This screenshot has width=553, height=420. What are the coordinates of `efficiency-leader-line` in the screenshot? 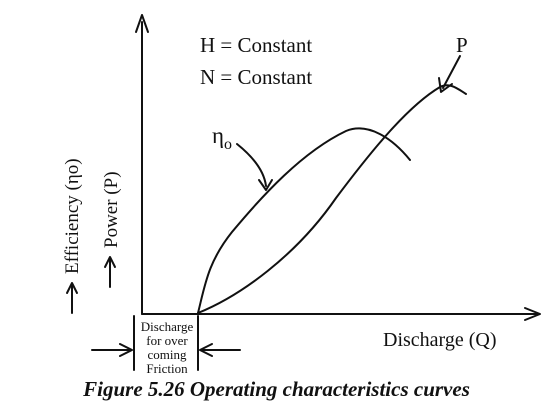 It's located at (251, 165).